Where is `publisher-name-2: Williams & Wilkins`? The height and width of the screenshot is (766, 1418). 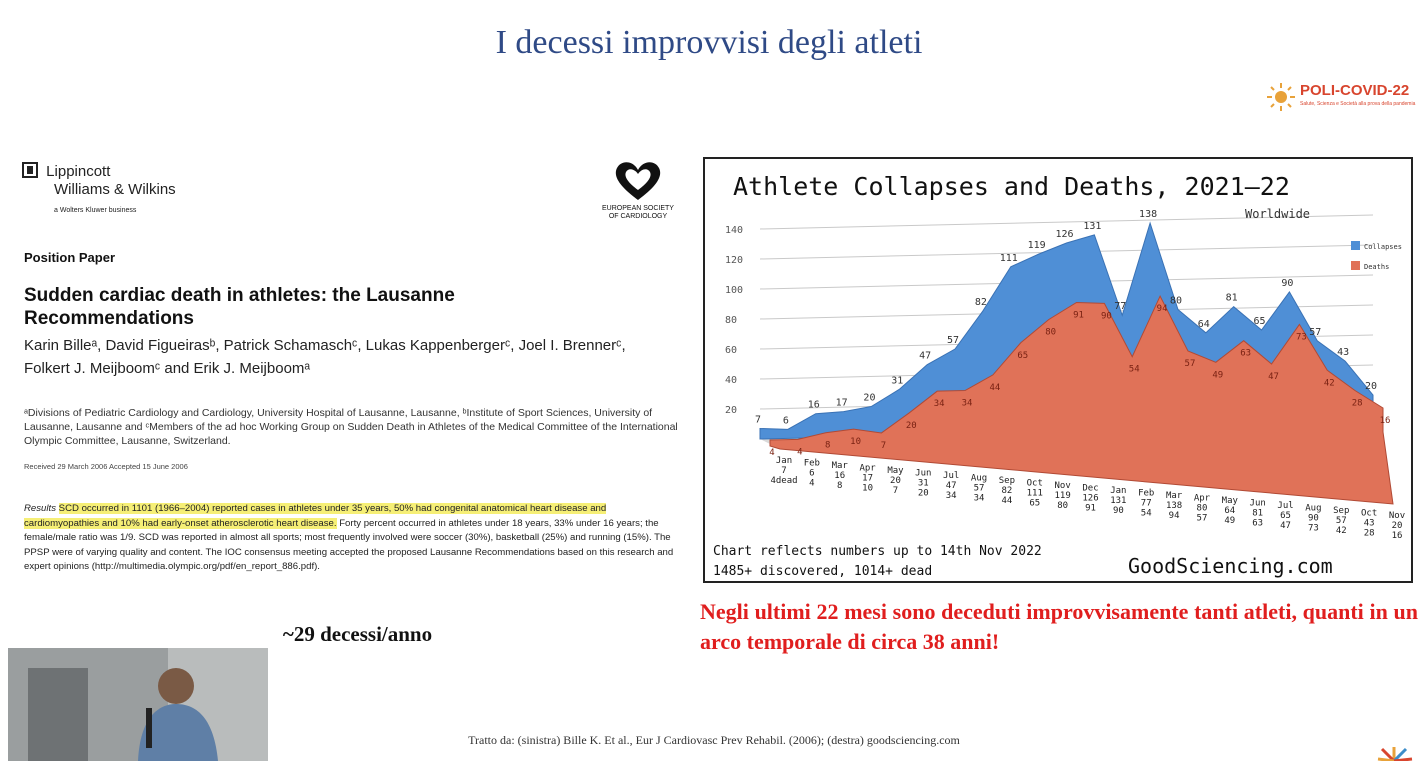
publisher-name-2: Williams & Wilkins is located at coordinates (115, 189).